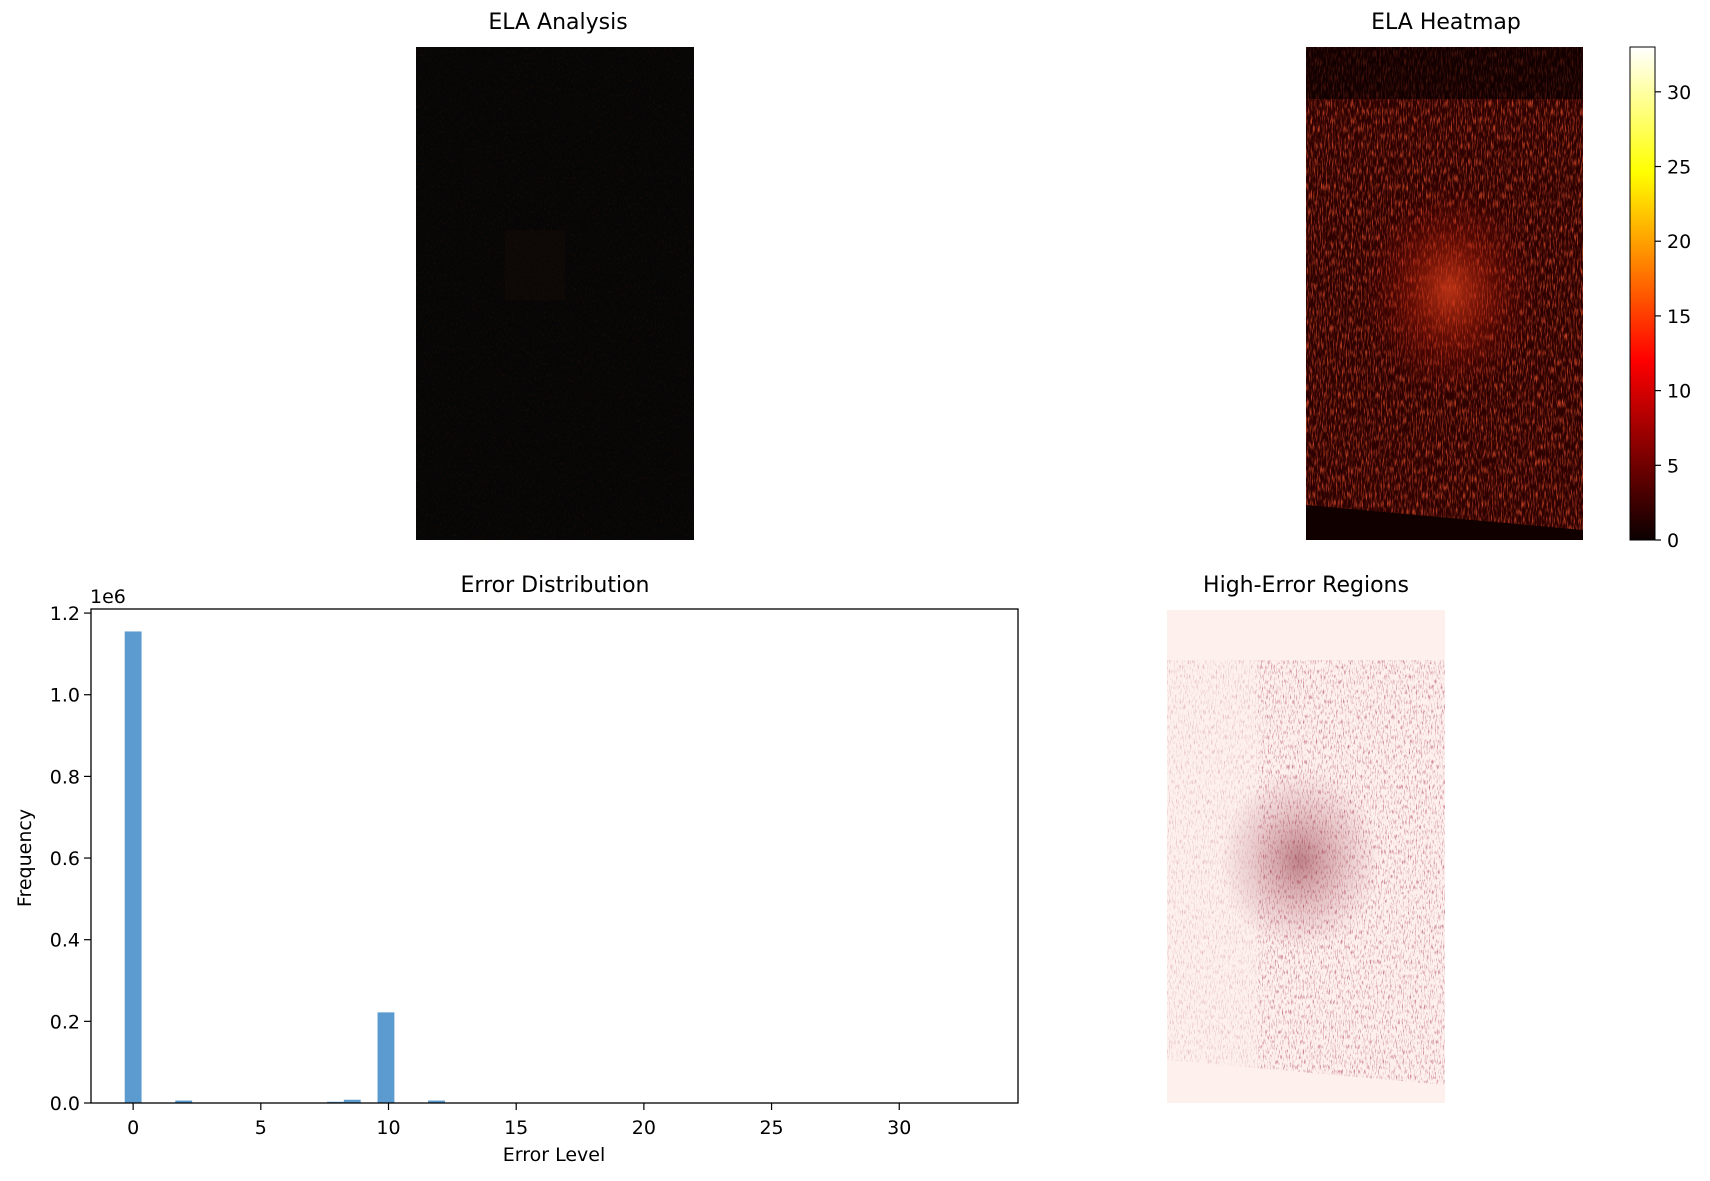  What do you see at coordinates (771, 1128) in the screenshot?
I see `x-tick-label: 25` at bounding box center [771, 1128].